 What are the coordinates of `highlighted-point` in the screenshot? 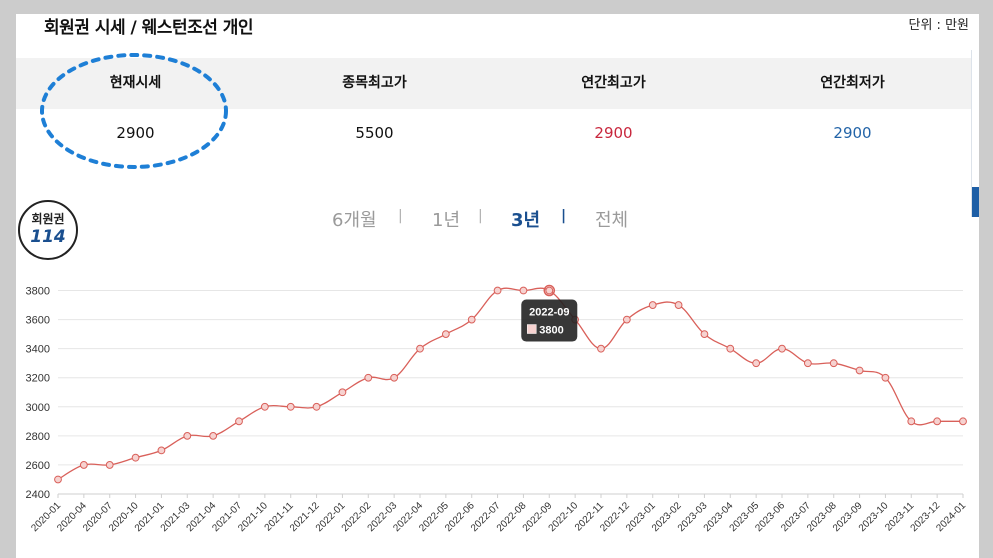 It's located at (549, 290).